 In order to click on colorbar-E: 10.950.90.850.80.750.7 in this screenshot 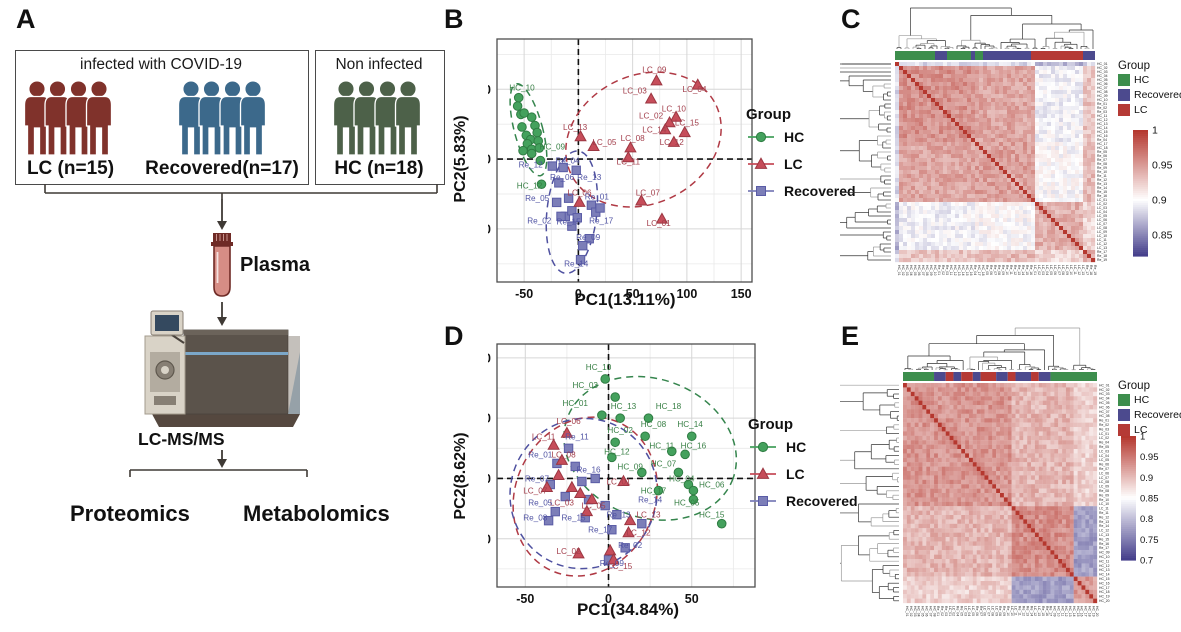, I will do `click(1140, 499)`.